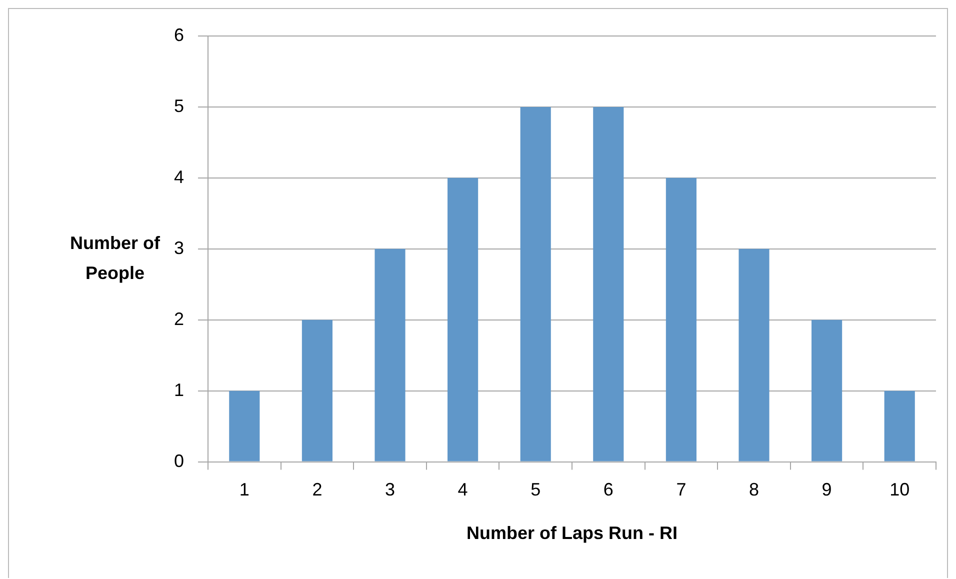  Describe the element at coordinates (608, 490) in the screenshot. I see `x-tick-label: 6` at that location.